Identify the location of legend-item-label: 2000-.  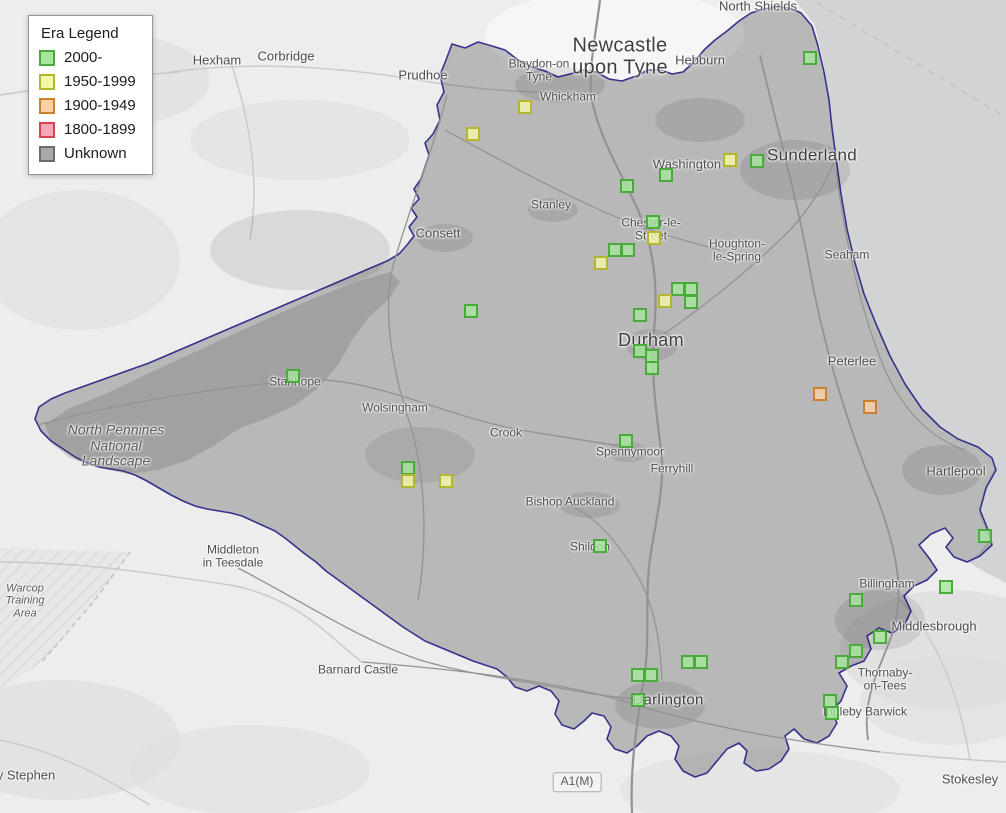
(83, 57).